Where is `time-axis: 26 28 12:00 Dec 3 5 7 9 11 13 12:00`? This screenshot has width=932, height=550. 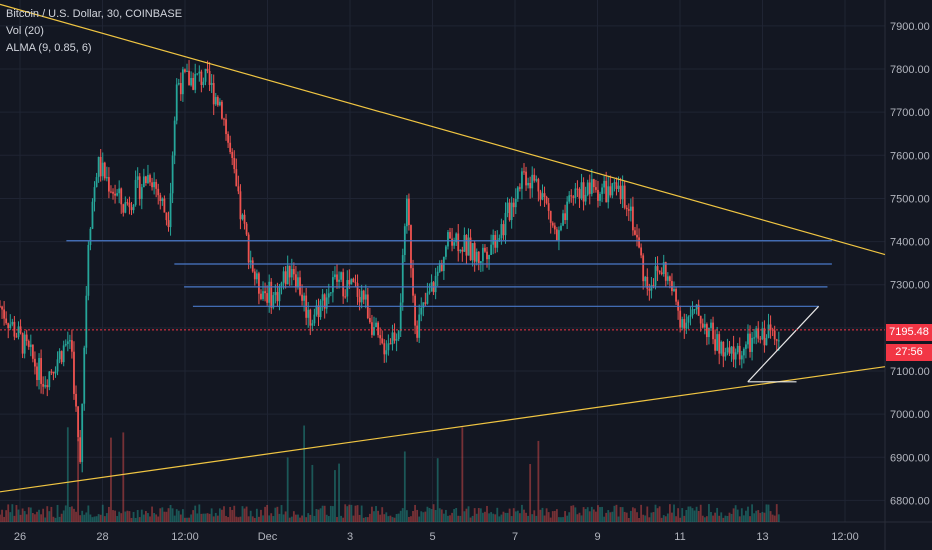
time-axis: 26 28 12:00 Dec 3 5 7 9 11 13 12:00 is located at coordinates (436, 537).